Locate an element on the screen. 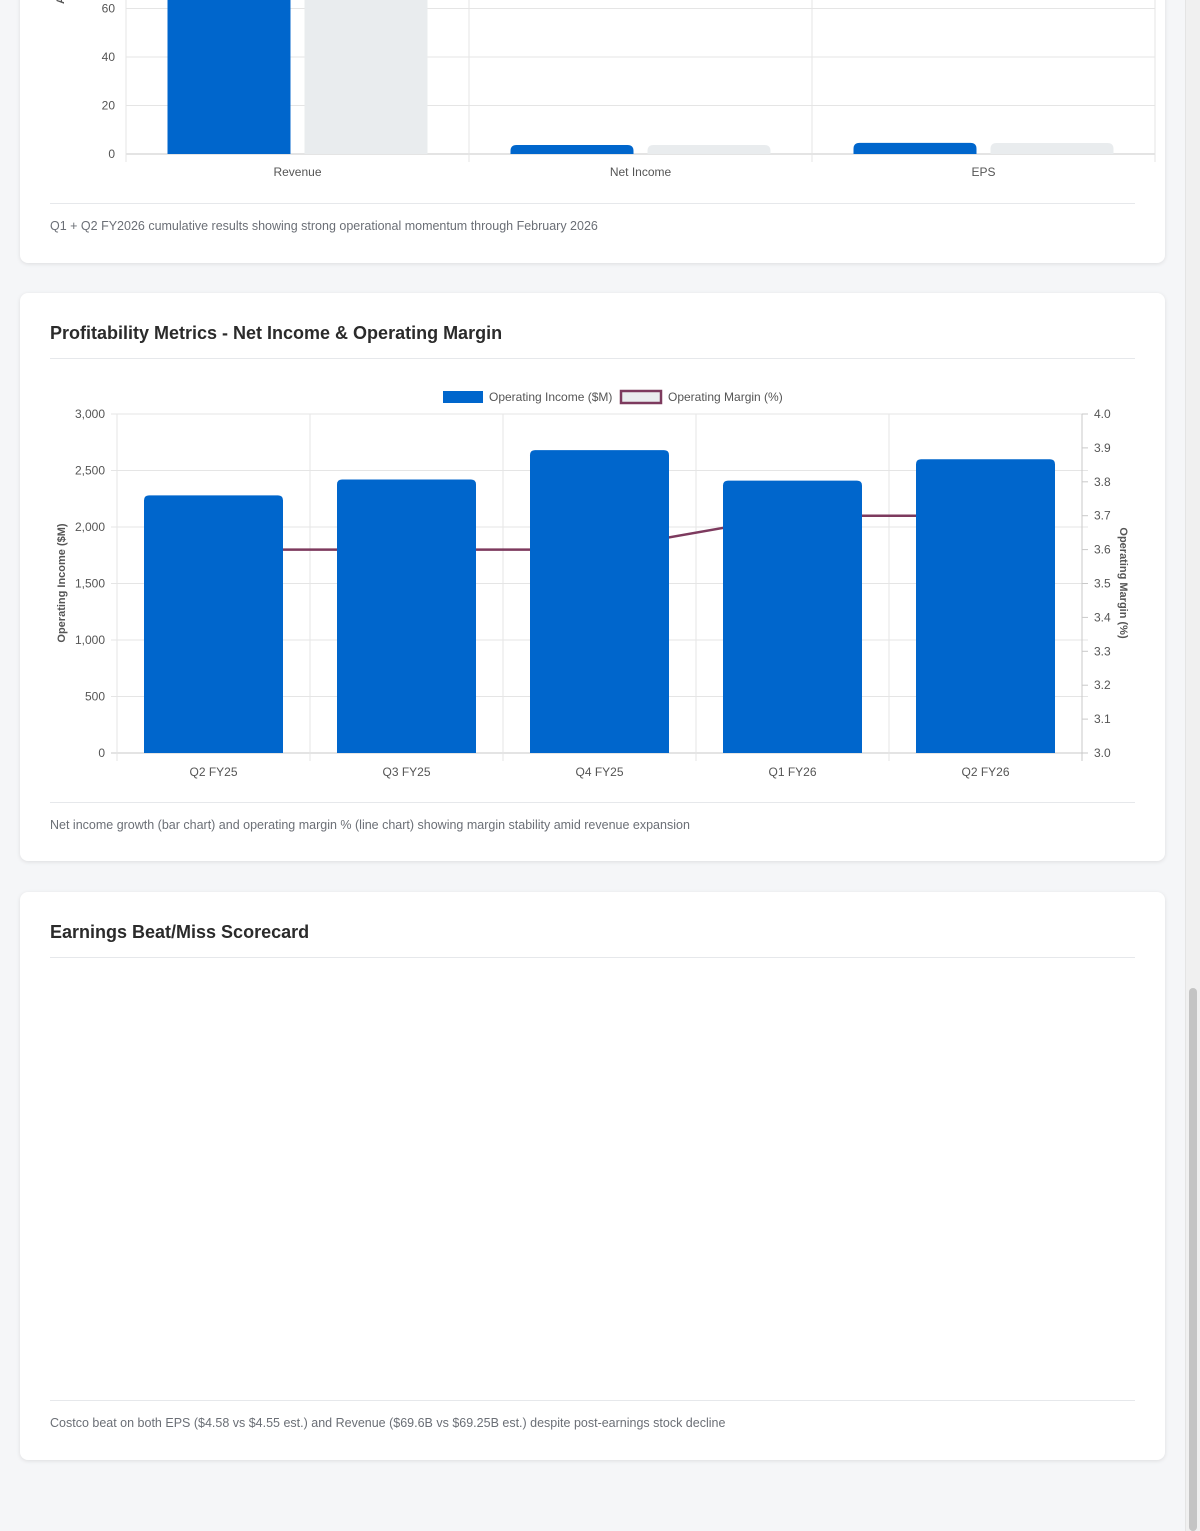 This screenshot has width=1200, height=1531. legend-label: Operating Margin (%) is located at coordinates (725, 397).